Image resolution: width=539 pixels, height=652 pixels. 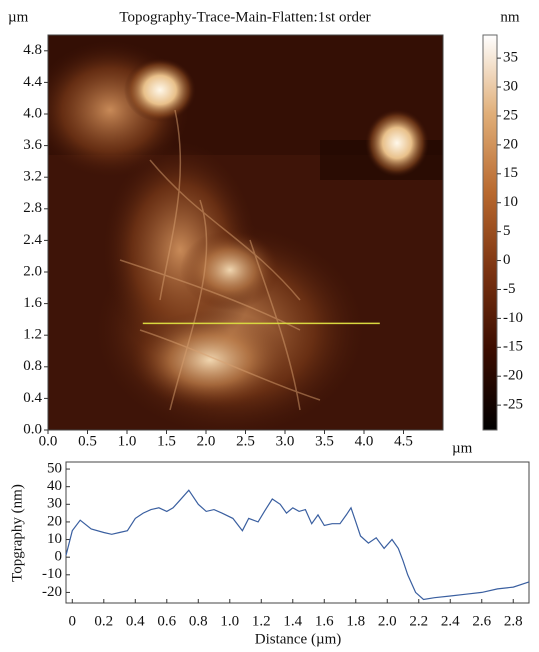 I want to click on x-tick-label: 0.0, so click(x=48, y=441).